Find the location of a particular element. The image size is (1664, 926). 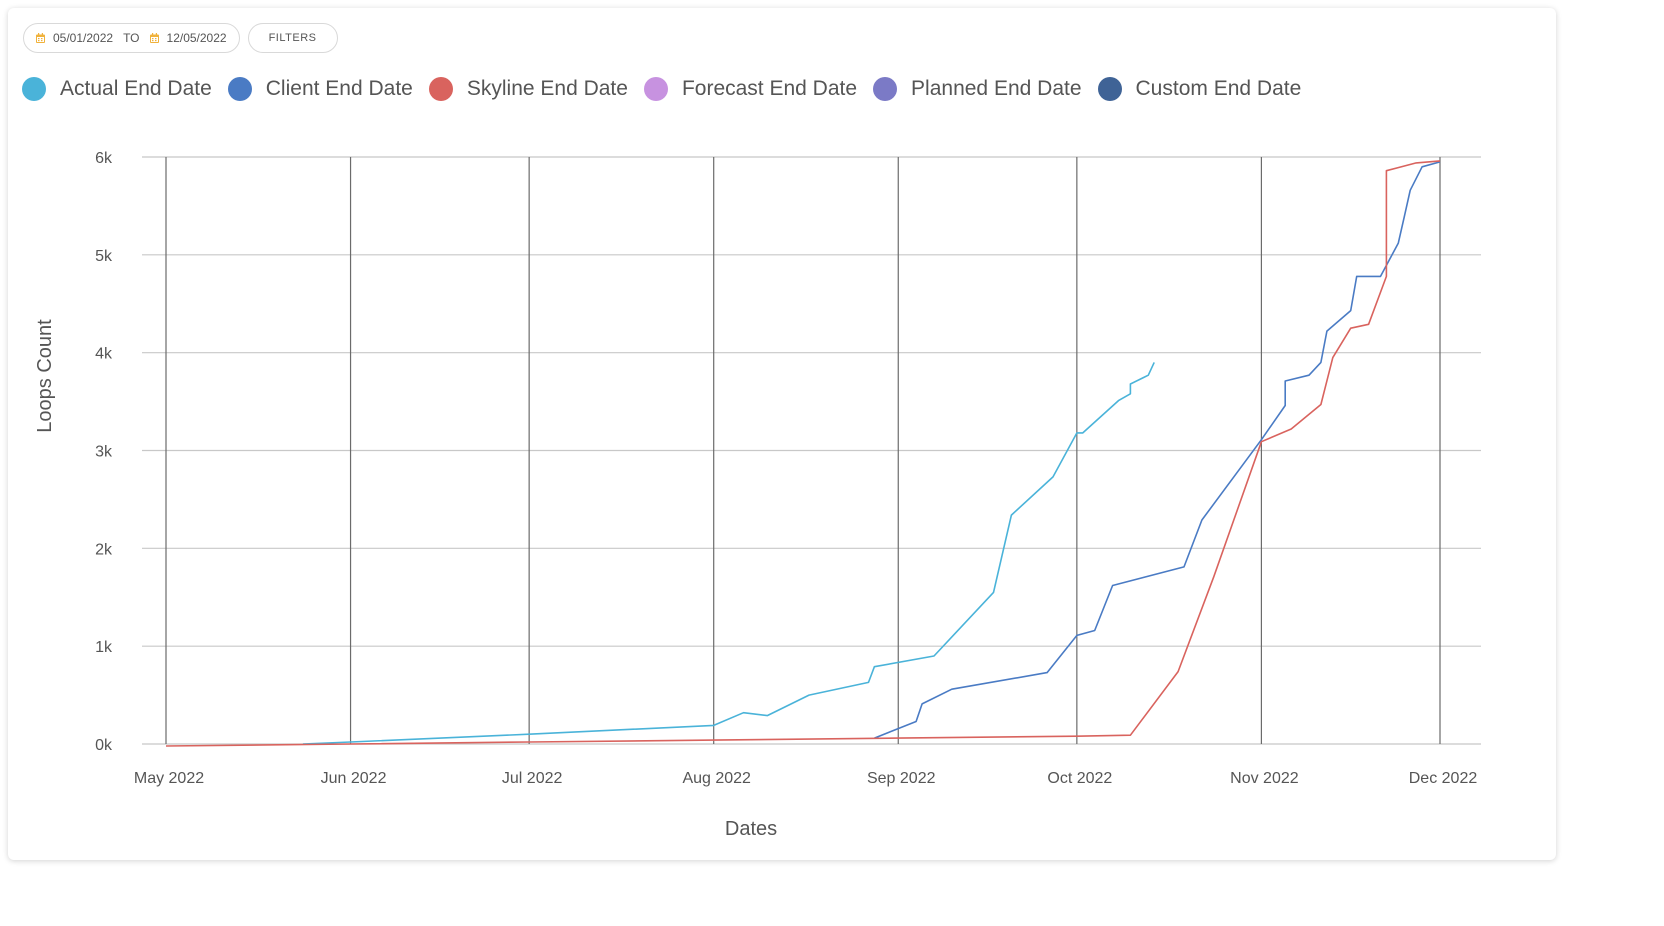

x-tick-label: Oct 2022 is located at coordinates (1079, 778).